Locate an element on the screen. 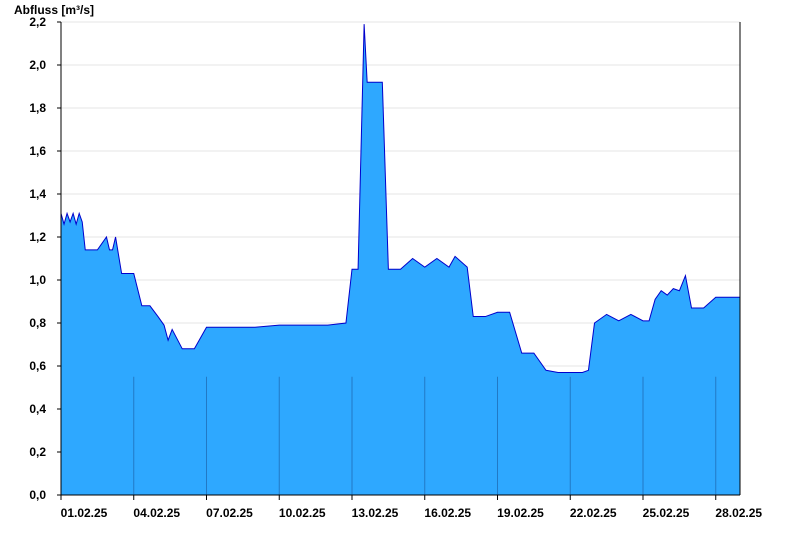  y-tick-label: 2,0 is located at coordinates (37, 65).